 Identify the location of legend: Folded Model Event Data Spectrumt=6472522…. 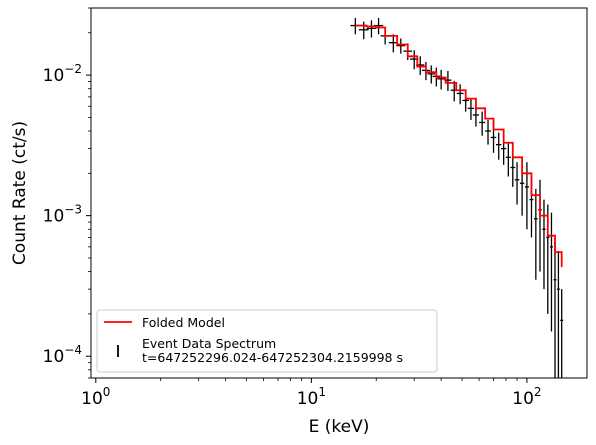
(267, 341).